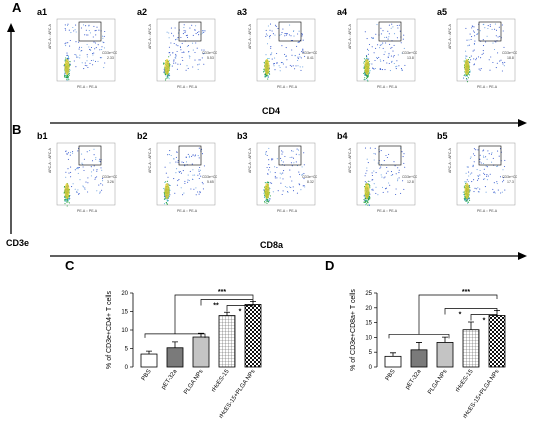  What do you see at coordinates (242, 136) in the screenshot?
I see `flow-plot-label: b3` at bounding box center [242, 136].